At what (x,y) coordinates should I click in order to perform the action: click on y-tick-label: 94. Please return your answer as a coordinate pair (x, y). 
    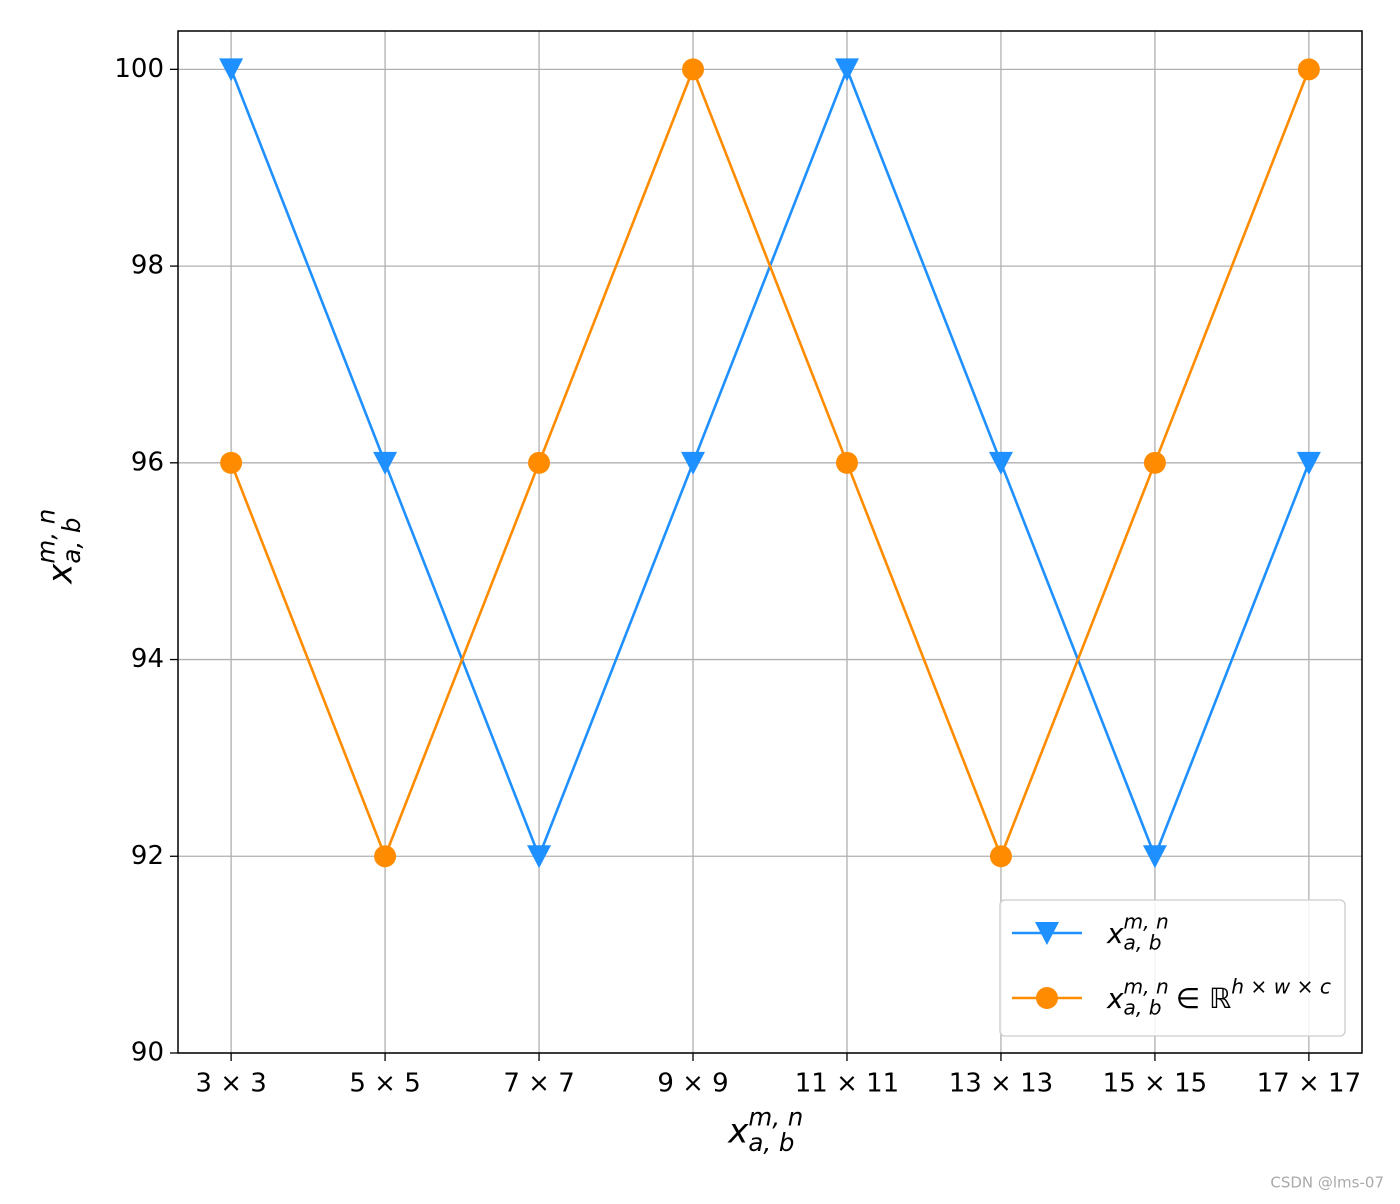
    Looking at the image, I should click on (147, 659).